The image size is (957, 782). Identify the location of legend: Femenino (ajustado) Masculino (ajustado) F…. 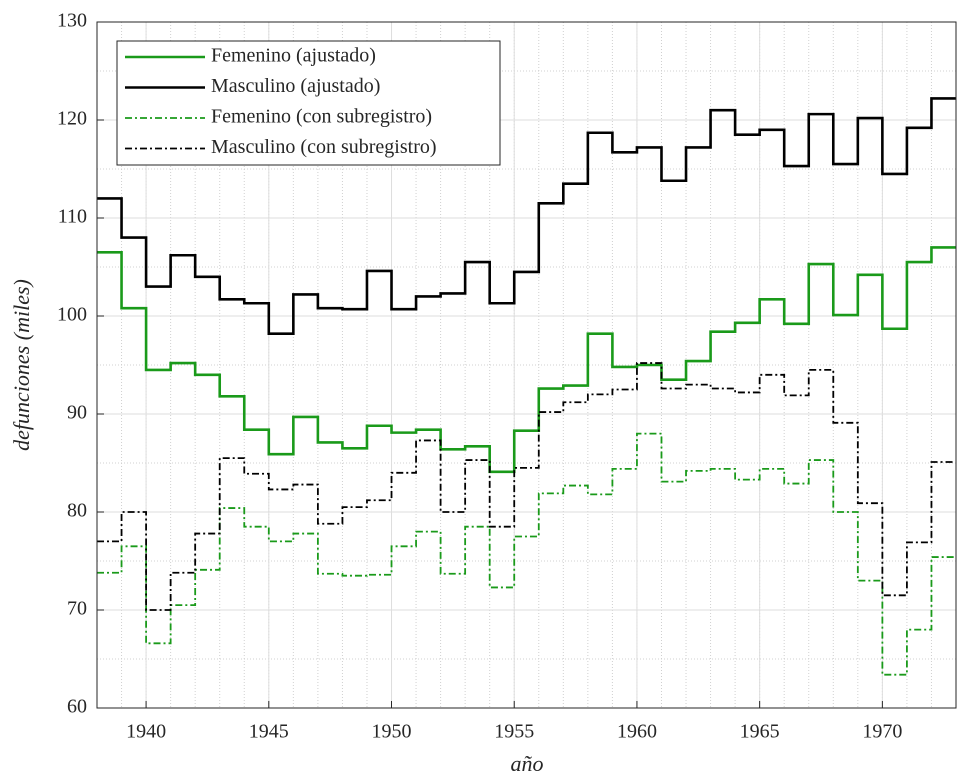
(308, 103).